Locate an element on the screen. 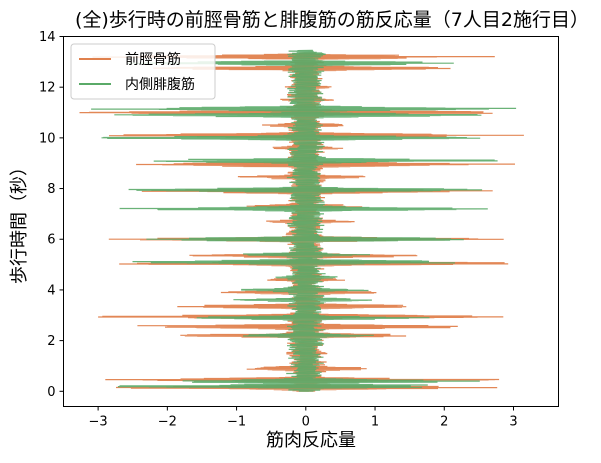 The image size is (601, 463). y-axis-label: 歩行時間（秒） is located at coordinates (19, 221).